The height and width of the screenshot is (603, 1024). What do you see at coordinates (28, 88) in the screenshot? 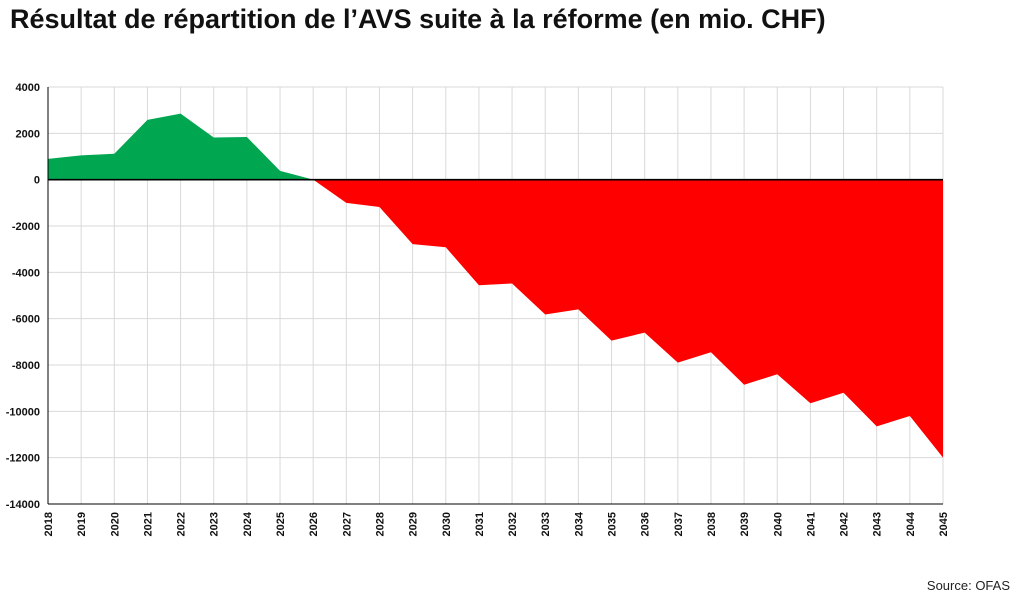
I see `y-tick-label: 4000` at bounding box center [28, 88].